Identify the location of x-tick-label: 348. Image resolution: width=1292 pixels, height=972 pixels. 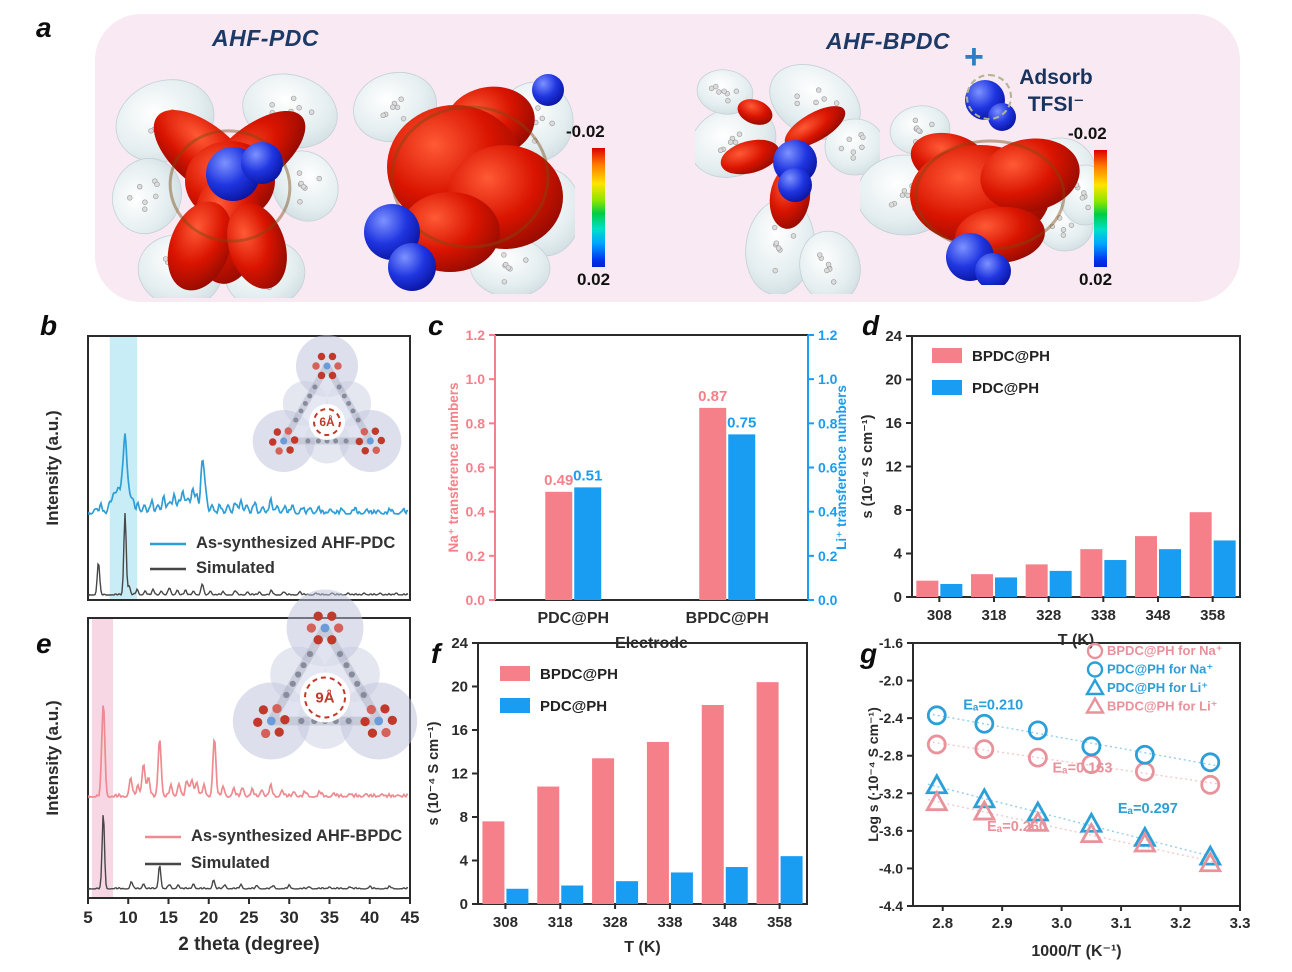
(1157, 615).